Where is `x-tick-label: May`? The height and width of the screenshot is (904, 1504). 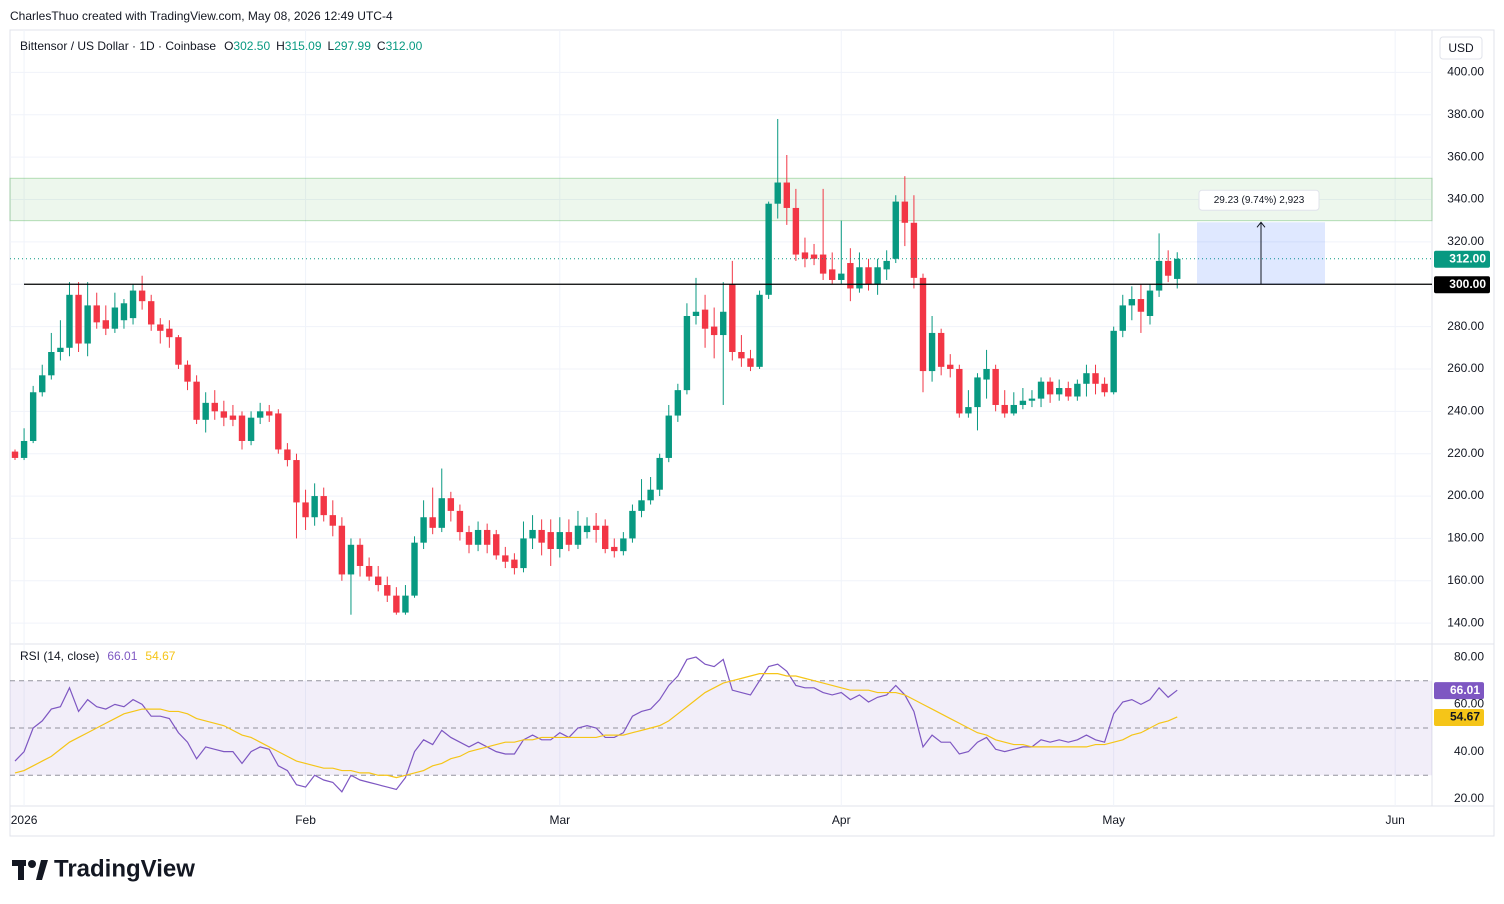 x-tick-label: May is located at coordinates (1113, 820).